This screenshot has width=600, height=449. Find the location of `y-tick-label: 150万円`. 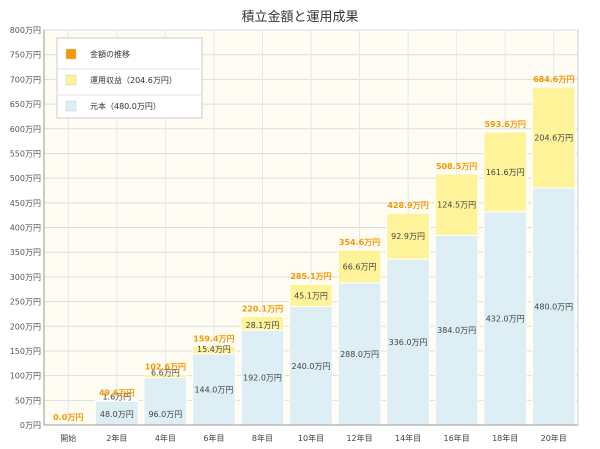

y-tick-label: 150万円 is located at coordinates (25, 351).